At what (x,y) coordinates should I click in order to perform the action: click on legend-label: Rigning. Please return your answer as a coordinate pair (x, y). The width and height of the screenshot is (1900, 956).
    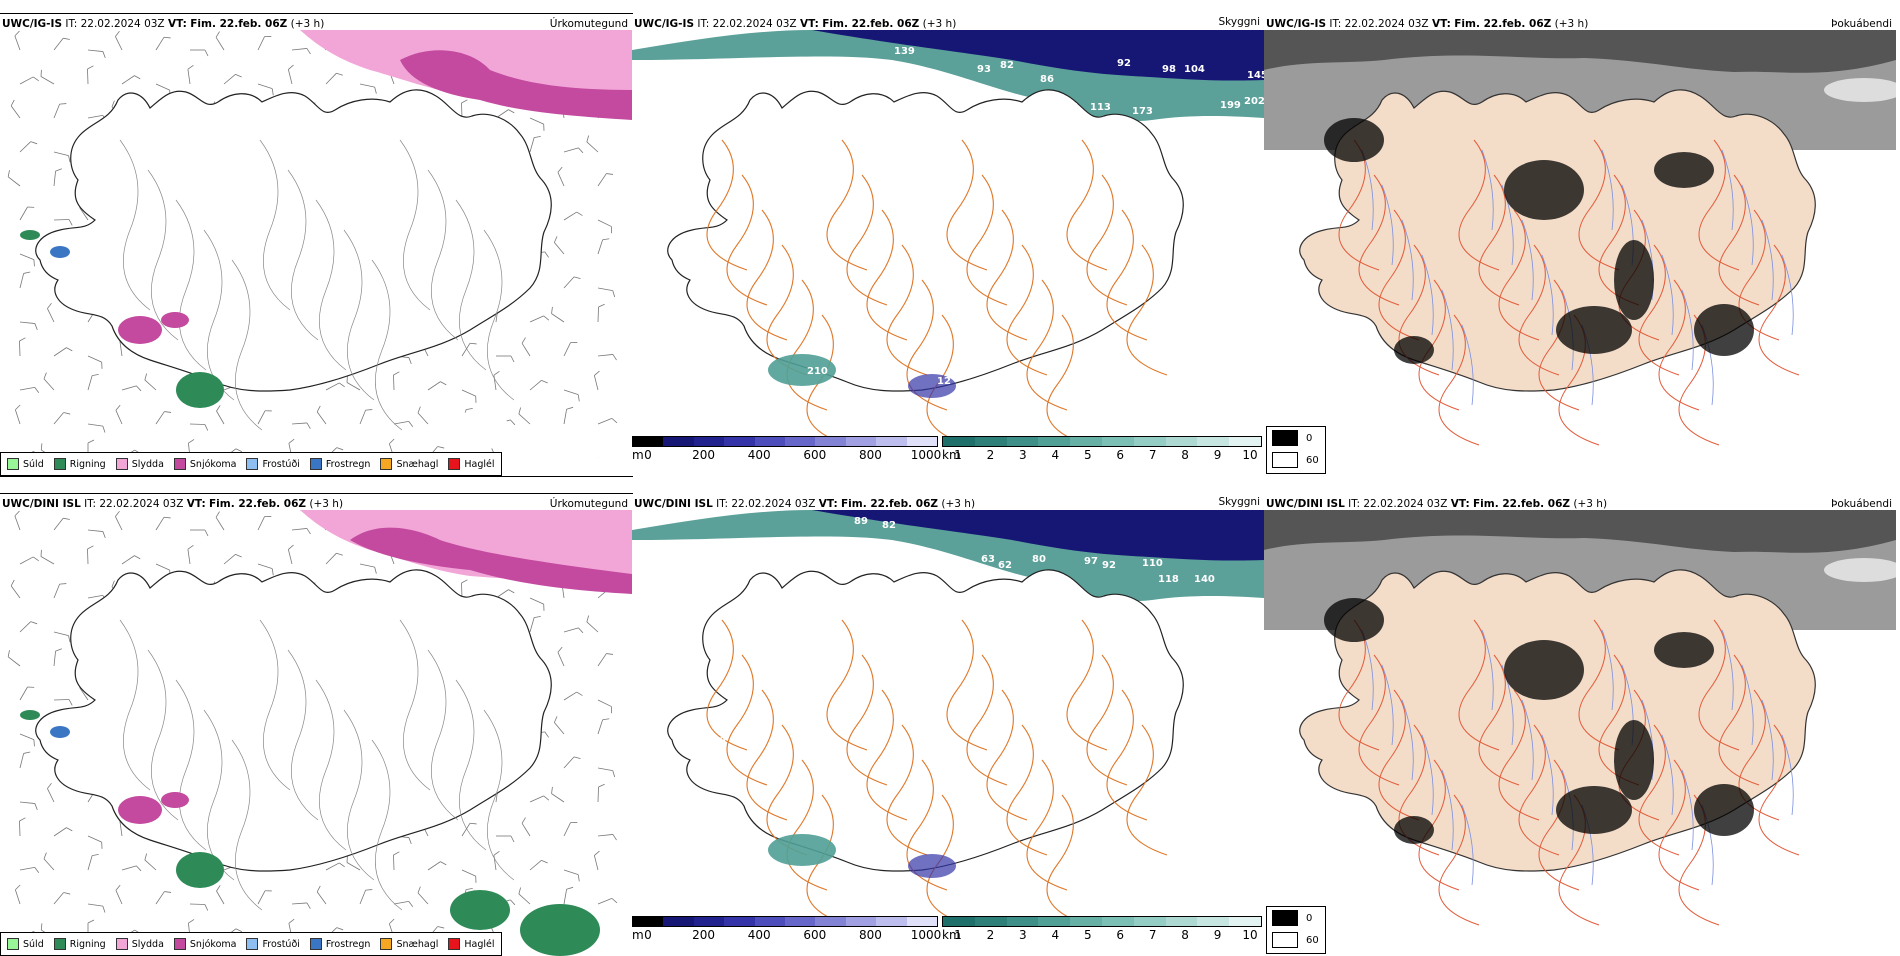
    Looking at the image, I should click on (87, 944).